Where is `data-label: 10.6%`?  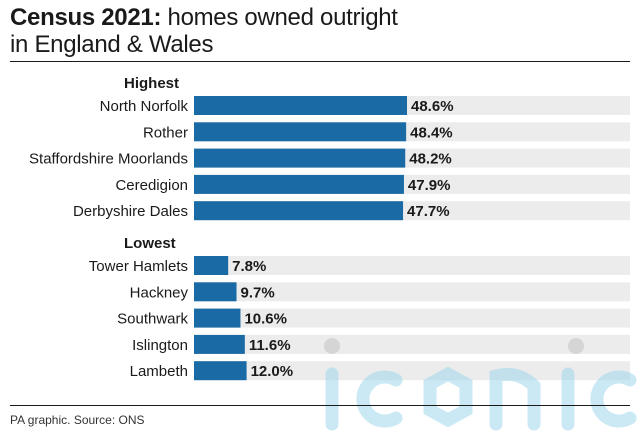 data-label: 10.6% is located at coordinates (265, 319).